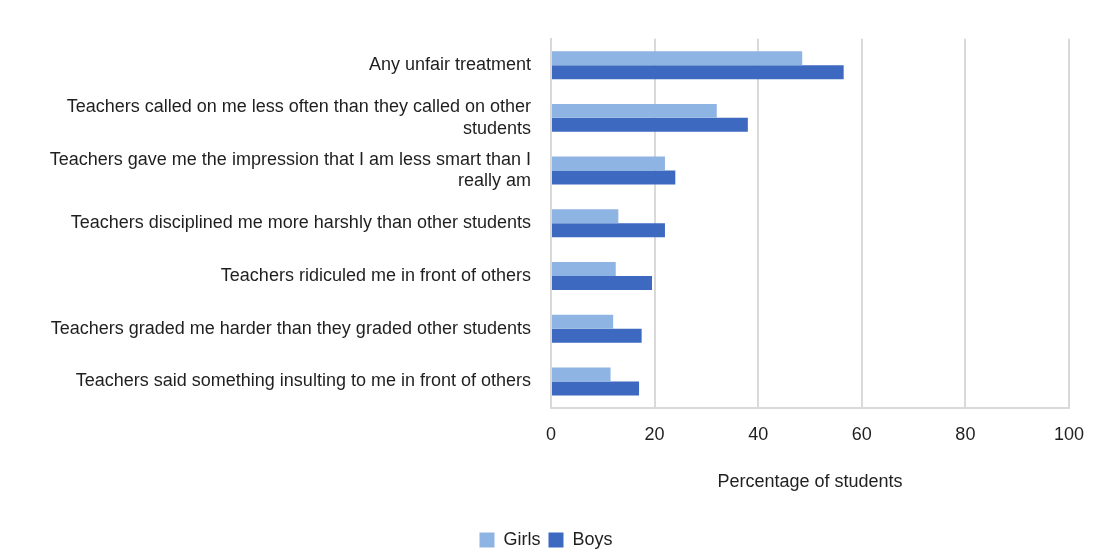  I want to click on y-tick-label: Teachers graded me harder than they graded other students, so click(290, 327).